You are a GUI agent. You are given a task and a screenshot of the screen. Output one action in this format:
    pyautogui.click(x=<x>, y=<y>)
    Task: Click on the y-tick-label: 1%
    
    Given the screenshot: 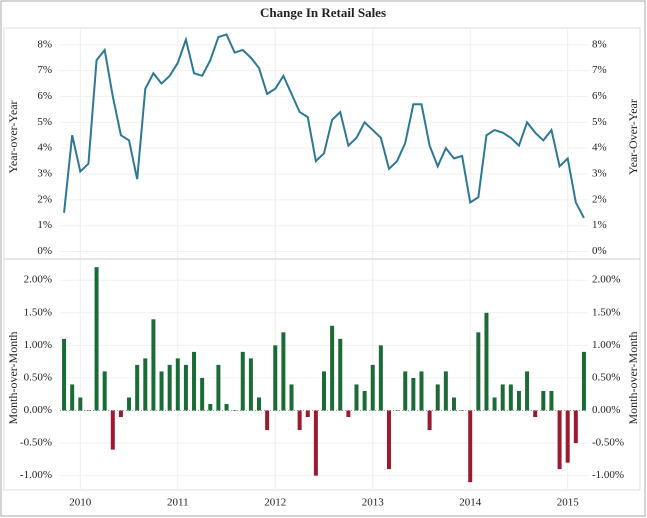 What is the action you would take?
    pyautogui.click(x=44, y=225)
    